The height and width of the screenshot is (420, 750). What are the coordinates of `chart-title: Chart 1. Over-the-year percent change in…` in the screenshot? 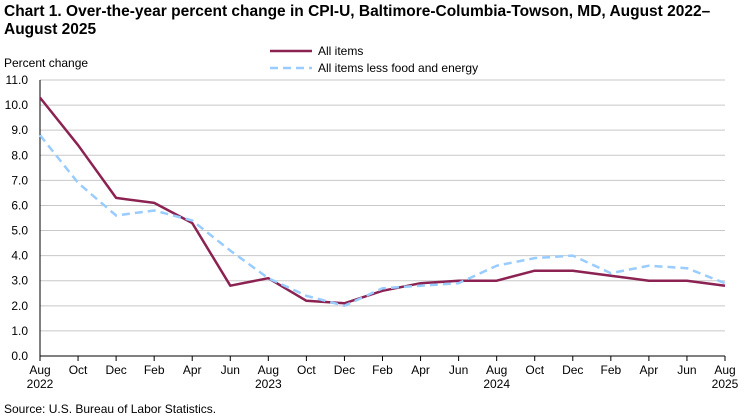 It's located at (357, 20).